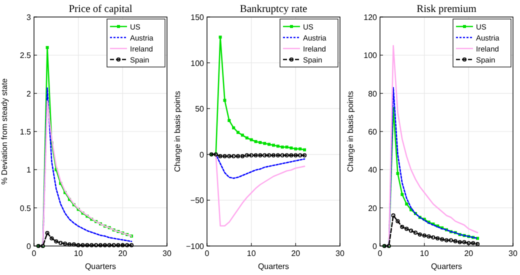 This screenshot has height=275, width=520. I want to click on y-tick-label: 50, so click(200, 109).